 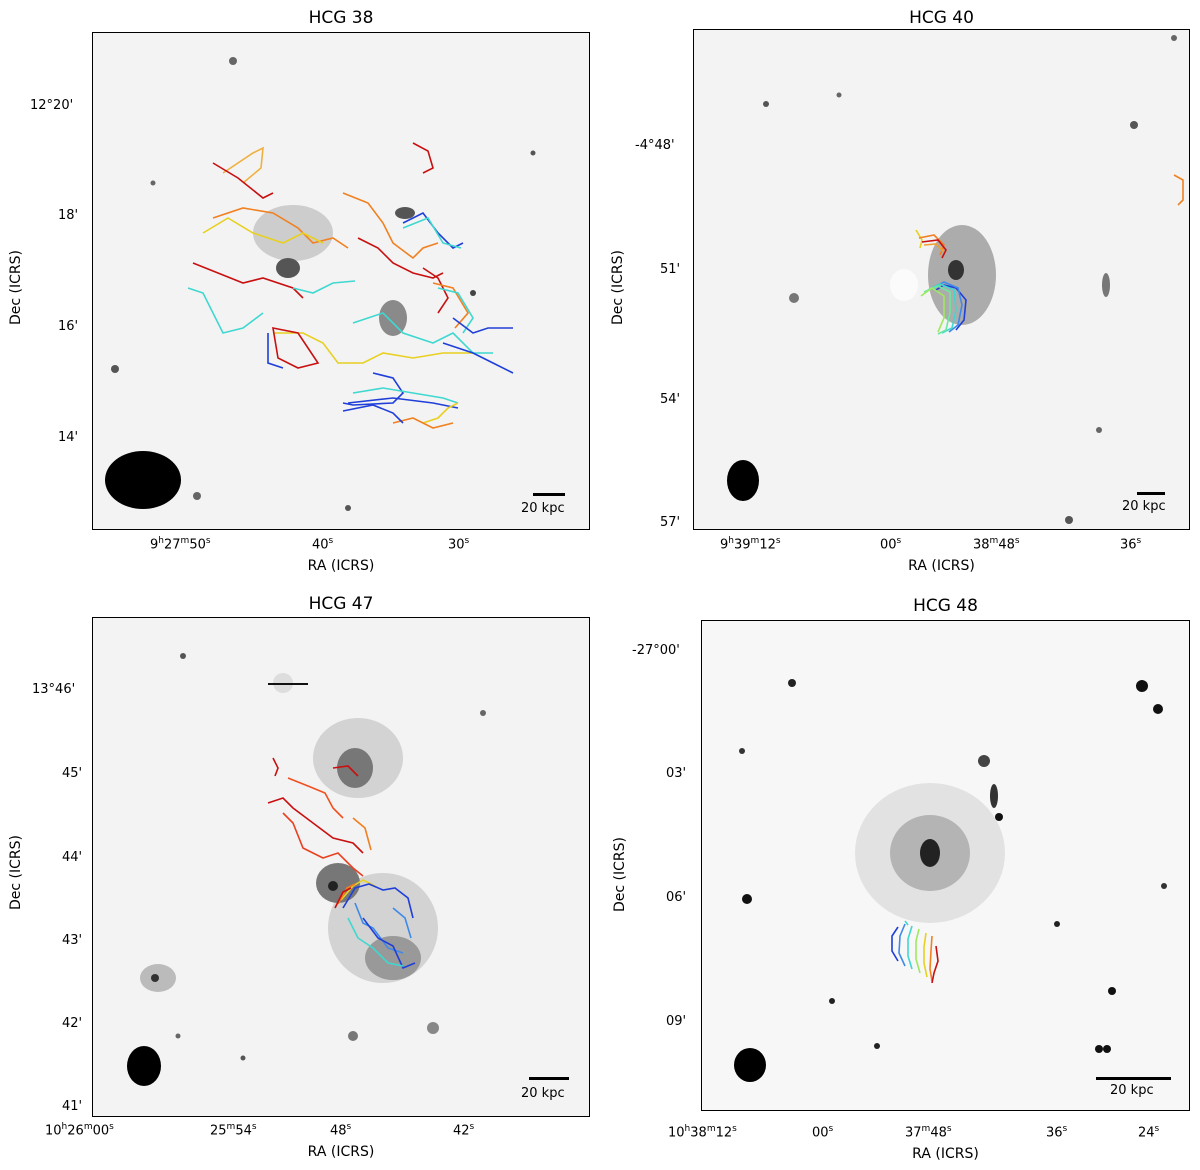 What do you see at coordinates (941, 18) in the screenshot?
I see `panel-title: HCG 40` at bounding box center [941, 18].